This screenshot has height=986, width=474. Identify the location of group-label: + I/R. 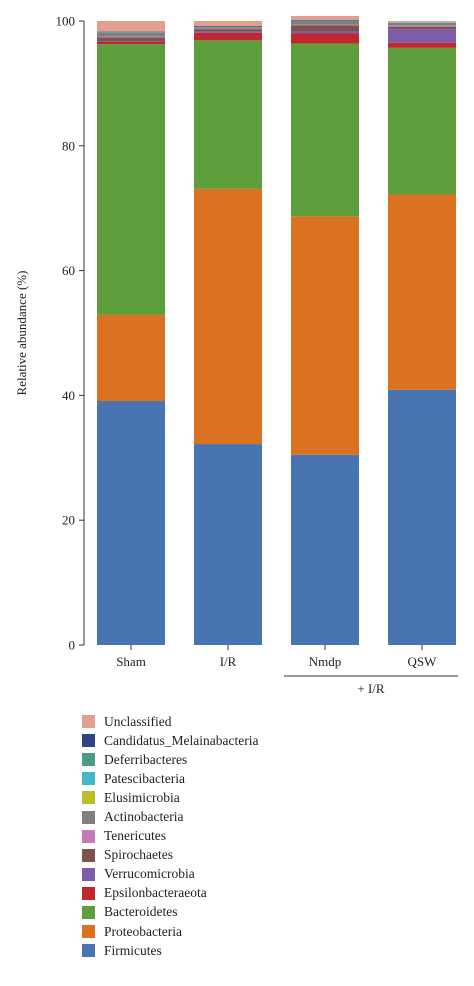
(371, 688).